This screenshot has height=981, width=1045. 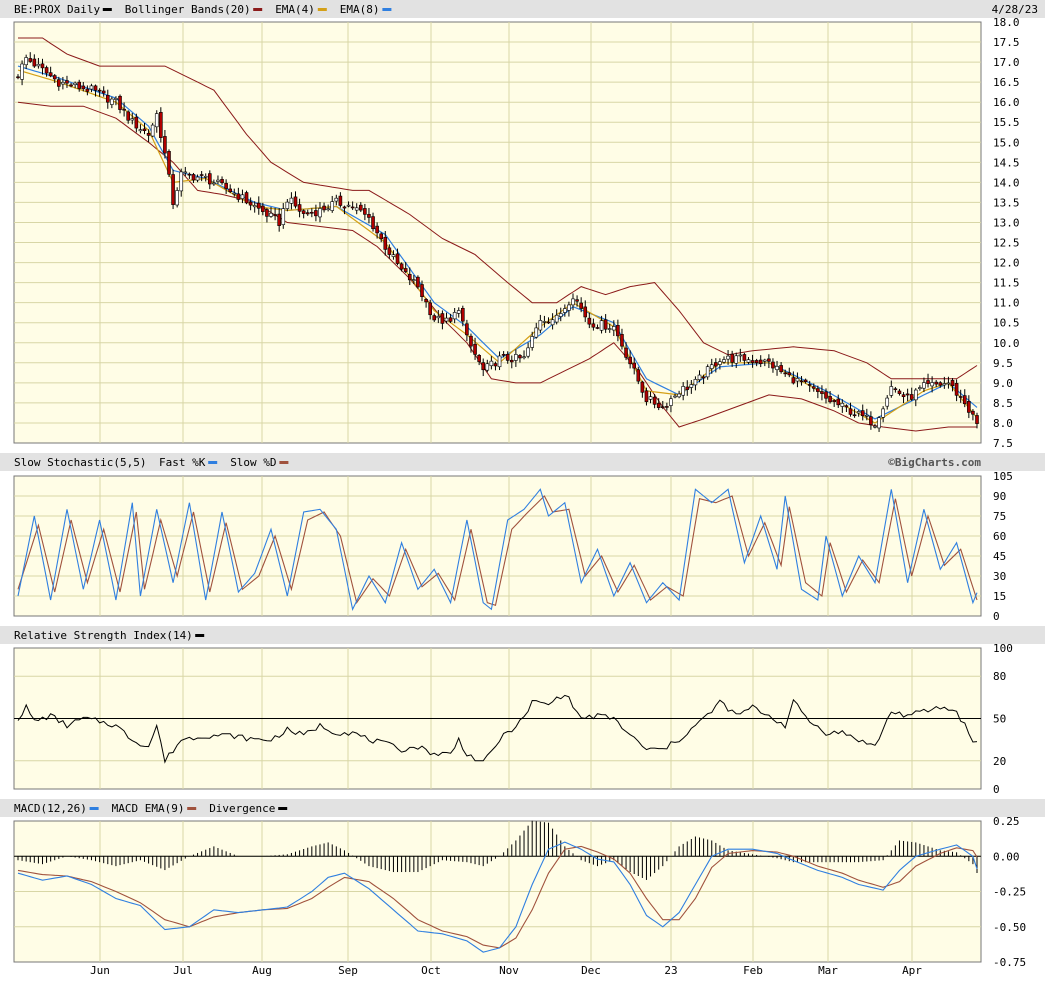 What do you see at coordinates (109, 635) in the screenshot?
I see `rsi-legend: Relative Strength Index(14)` at bounding box center [109, 635].